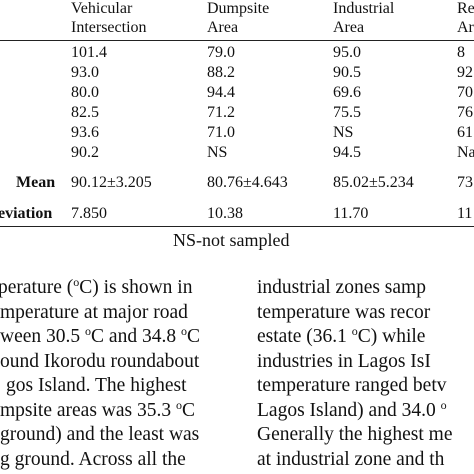  I want to click on cell: 82.5, so click(85, 112).